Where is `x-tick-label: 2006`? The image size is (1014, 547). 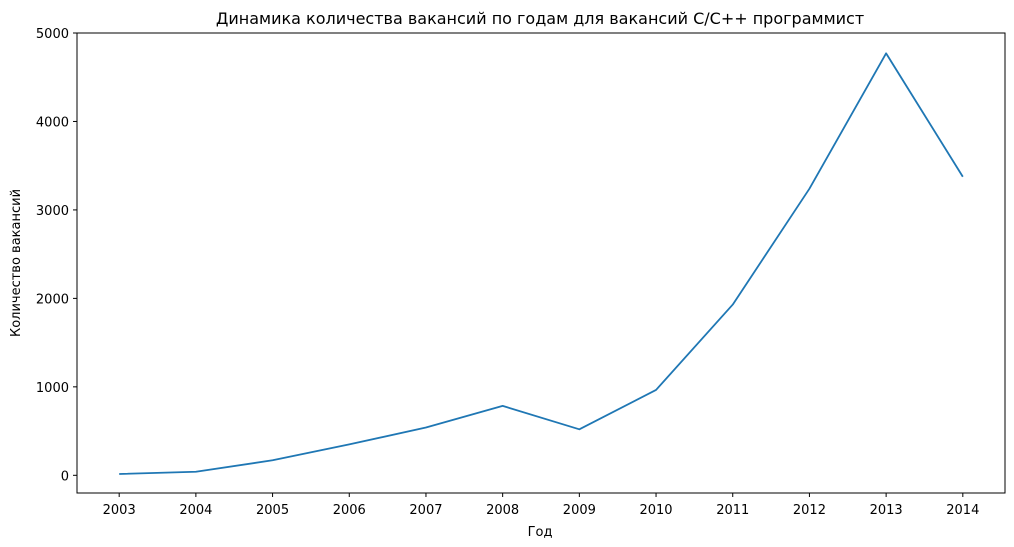 x-tick-label: 2006 is located at coordinates (349, 510).